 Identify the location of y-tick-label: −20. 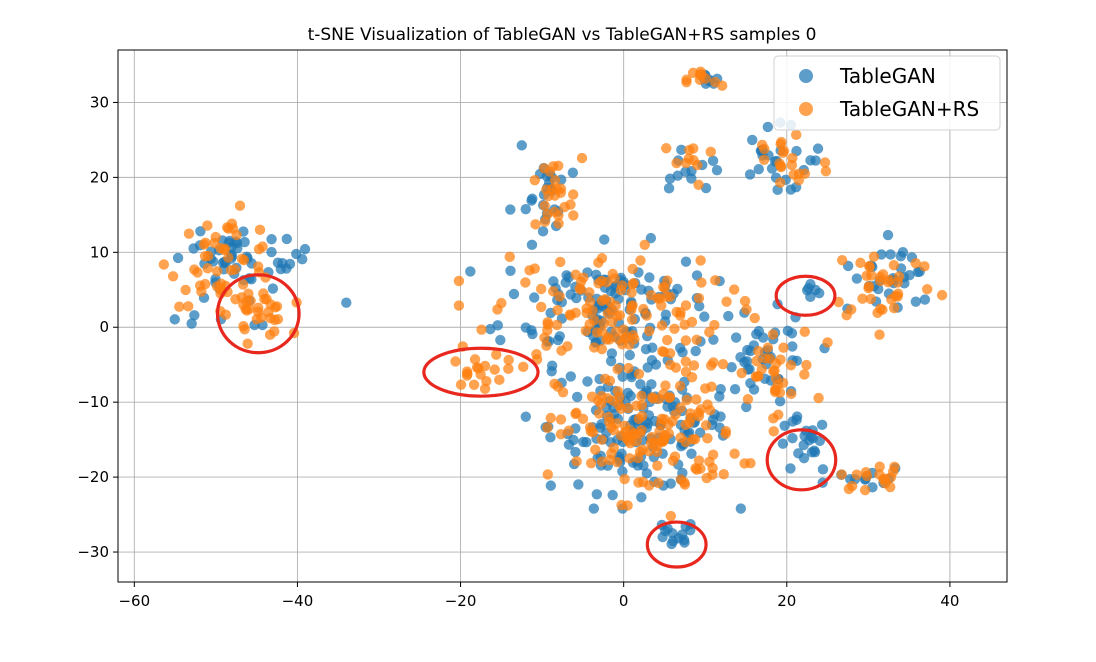
(93, 477).